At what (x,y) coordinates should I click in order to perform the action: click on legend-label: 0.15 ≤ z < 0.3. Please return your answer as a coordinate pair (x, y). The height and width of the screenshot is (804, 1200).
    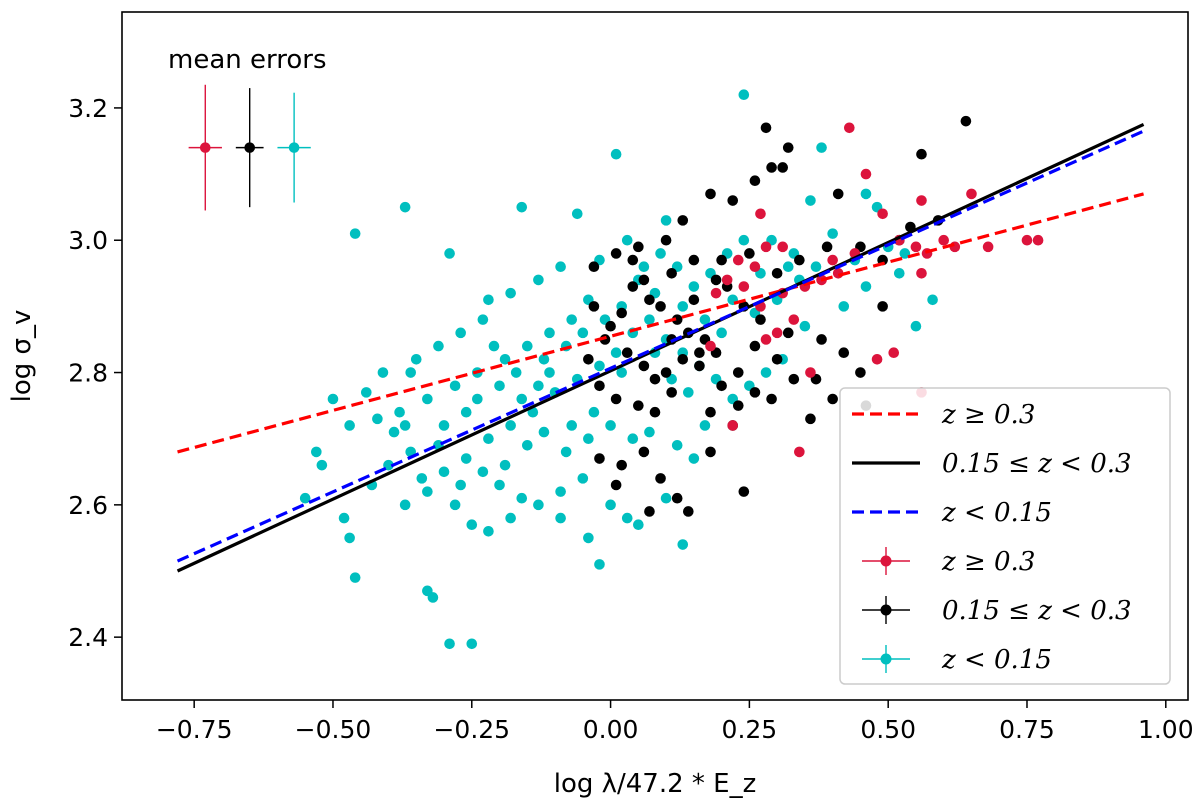
    Looking at the image, I should click on (1037, 464).